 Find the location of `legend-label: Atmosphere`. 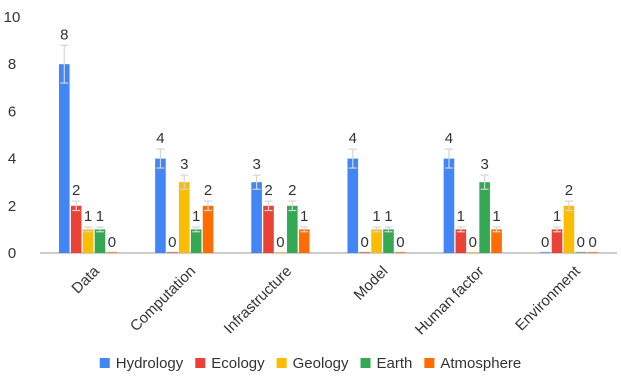

legend-label: Atmosphere is located at coordinates (480, 363).